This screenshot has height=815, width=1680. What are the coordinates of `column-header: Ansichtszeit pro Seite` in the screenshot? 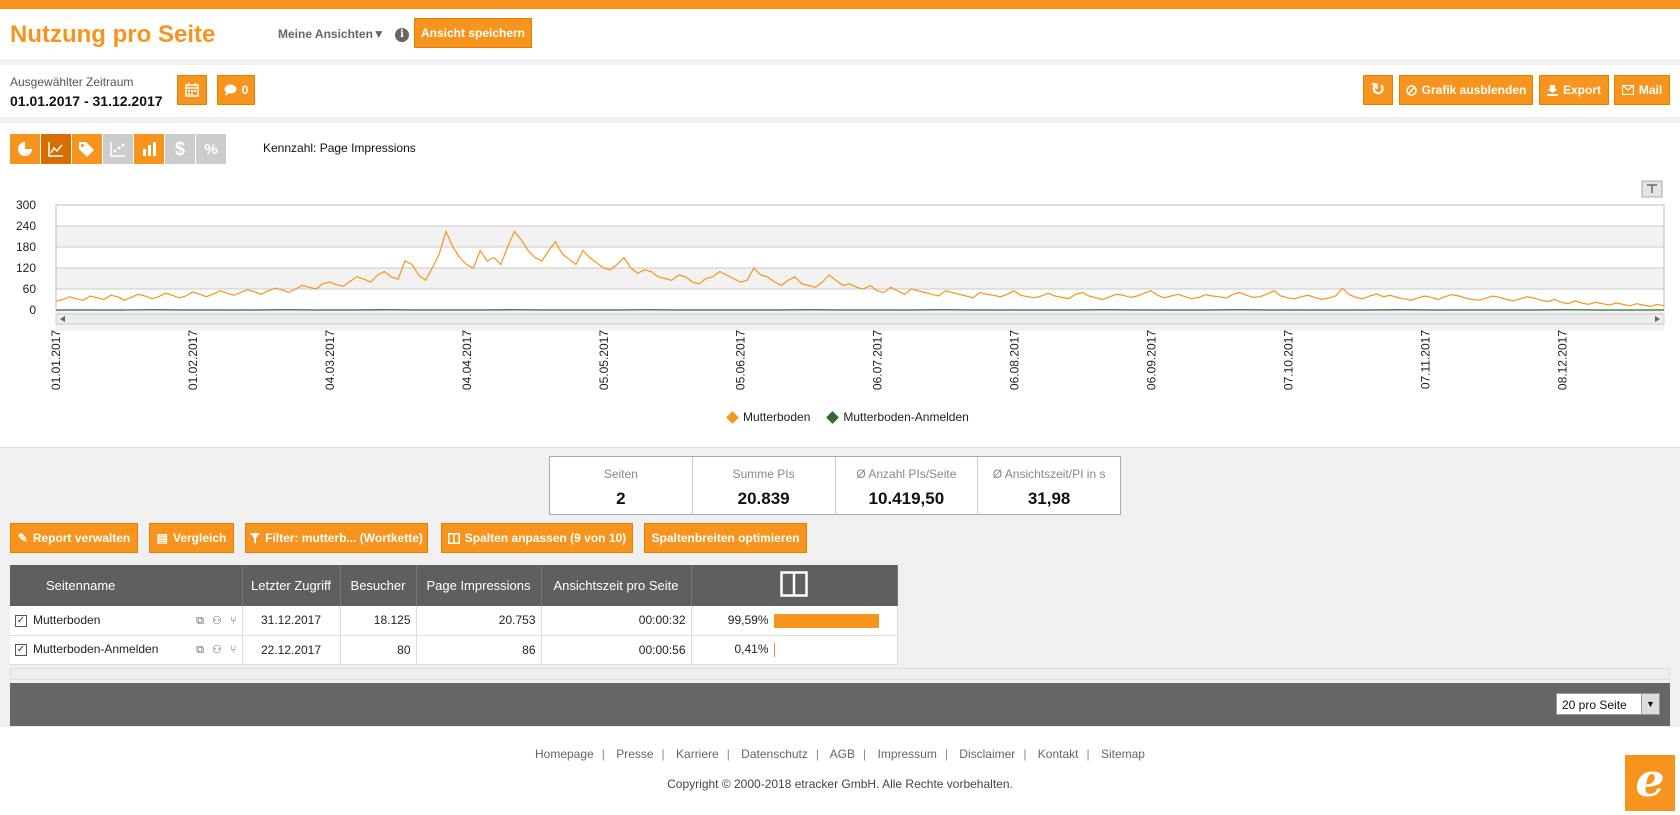 It's located at (616, 585).